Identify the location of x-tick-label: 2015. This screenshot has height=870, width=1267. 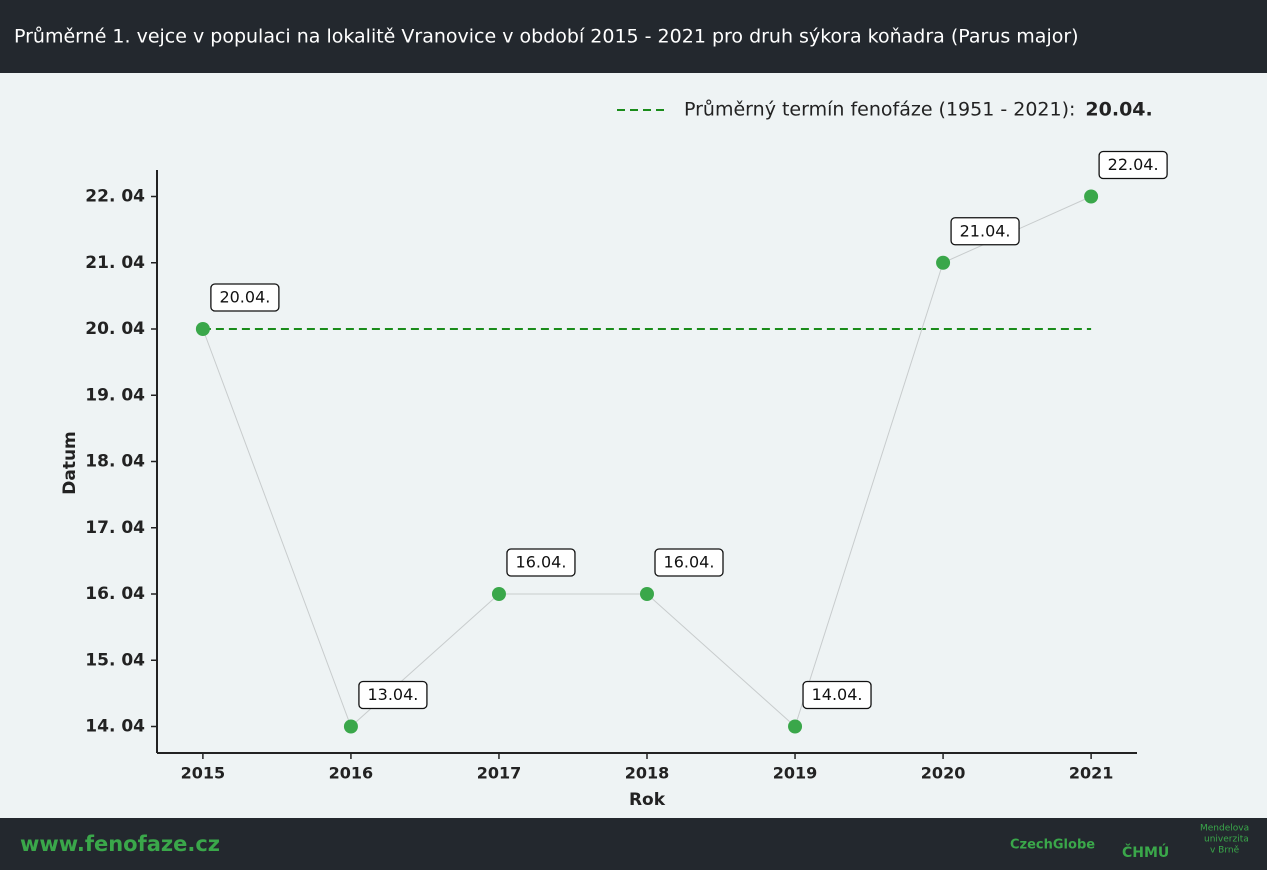
(203, 773).